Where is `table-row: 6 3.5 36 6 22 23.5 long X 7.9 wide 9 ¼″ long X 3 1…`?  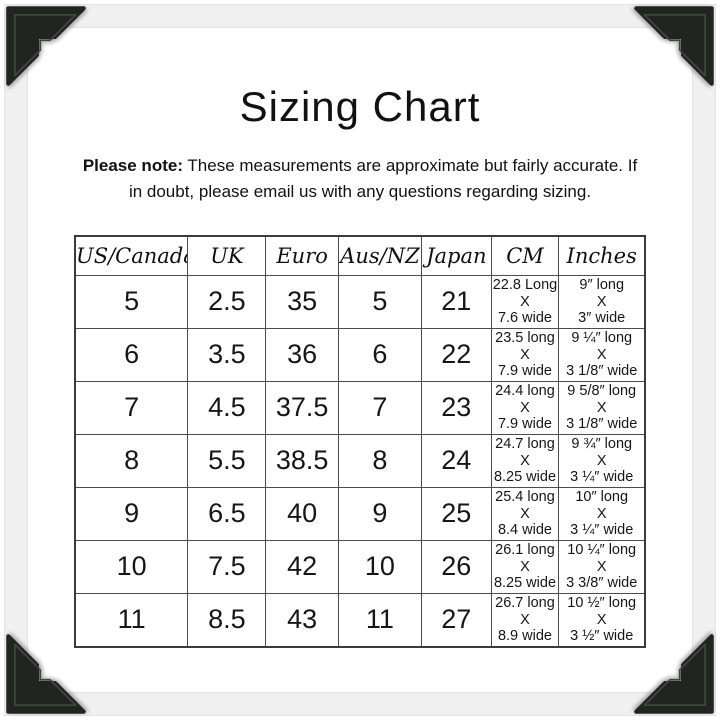
table-row: 6 3.5 36 6 22 23.5 long X 7.9 wide 9 ¼″ long X 3 1… is located at coordinates (360, 354).